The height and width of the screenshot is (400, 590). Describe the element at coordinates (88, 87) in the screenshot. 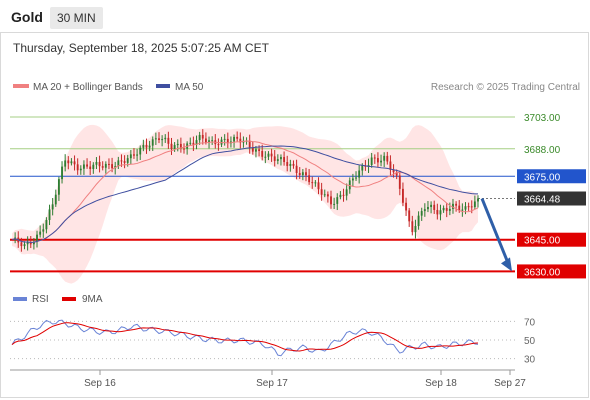

I see `ma20-legend-label: MA 20 + Bollinger Bands` at that location.